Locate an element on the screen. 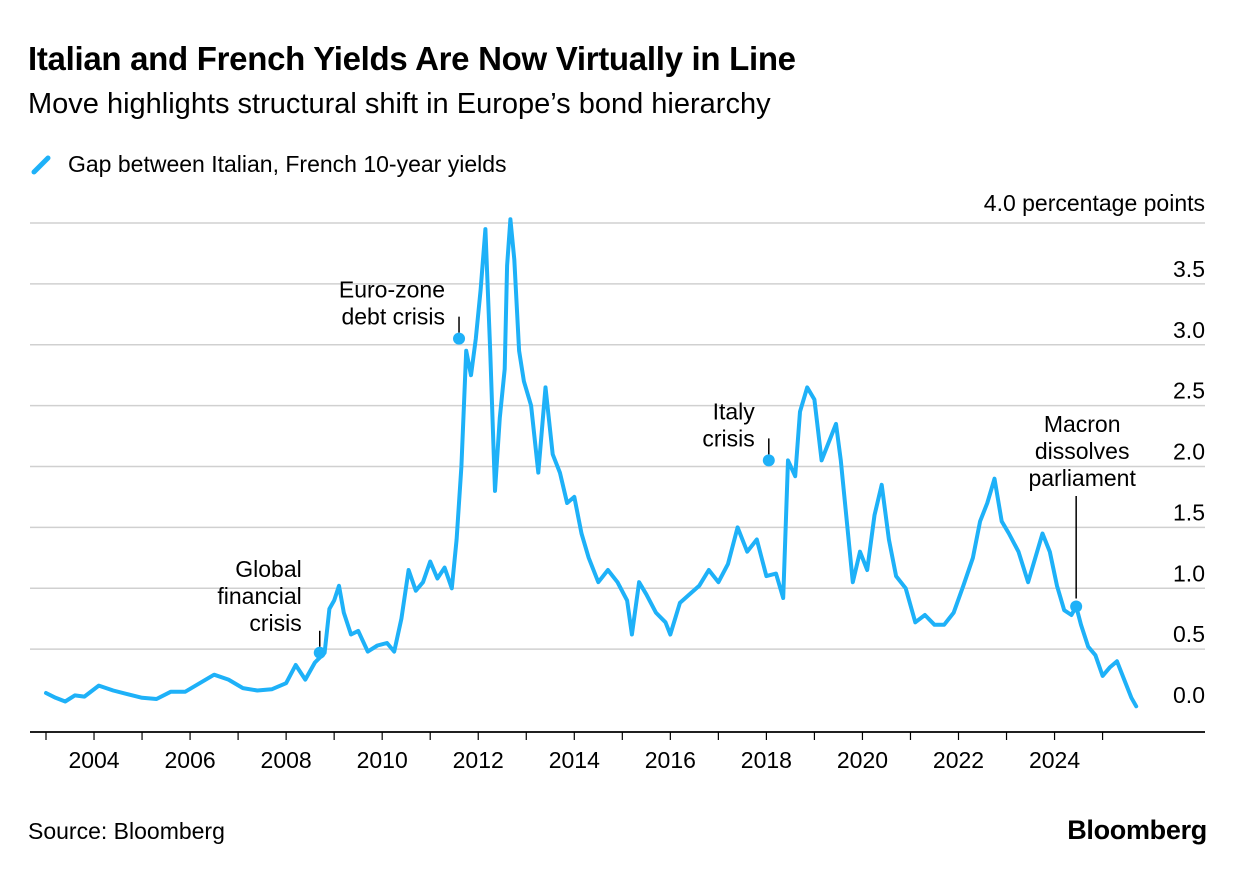  x-tick-label: 2018 is located at coordinates (766, 760).